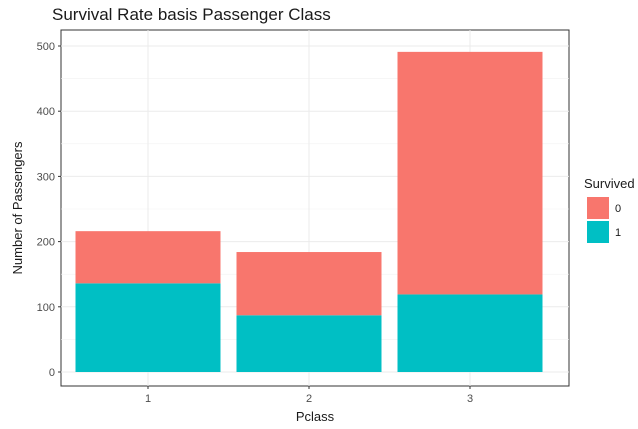 Image resolution: width=638 pixels, height=429 pixels. What do you see at coordinates (309, 399) in the screenshot?
I see `x-tick-label: 2` at bounding box center [309, 399].